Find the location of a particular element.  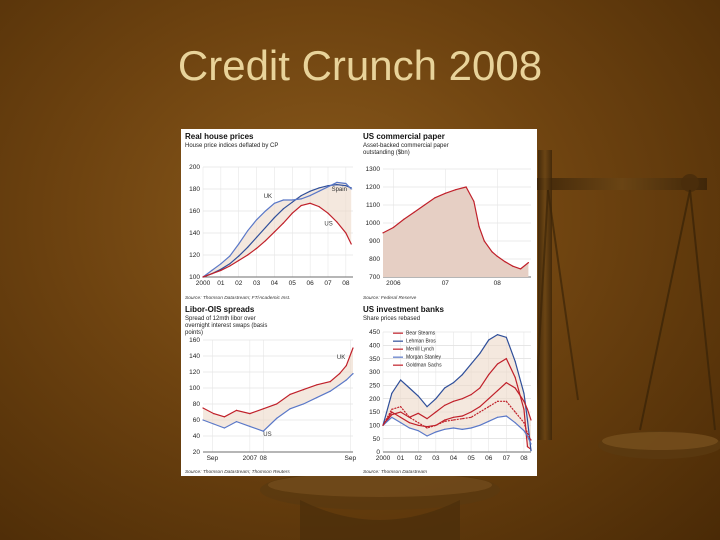

paper-x-tick-label: 2006 is located at coordinates (393, 283).